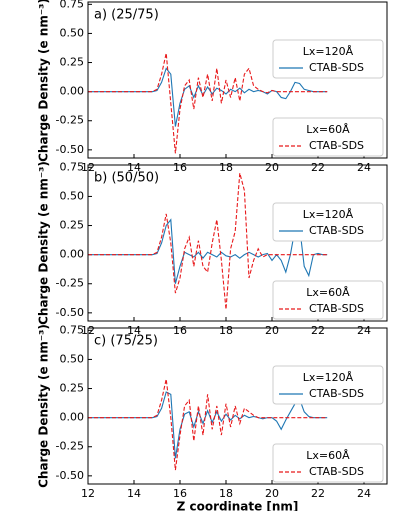  What do you see at coordinates (238, 505) in the screenshot?
I see `x-axis-label: Z coordinate [nm]` at bounding box center [238, 505].